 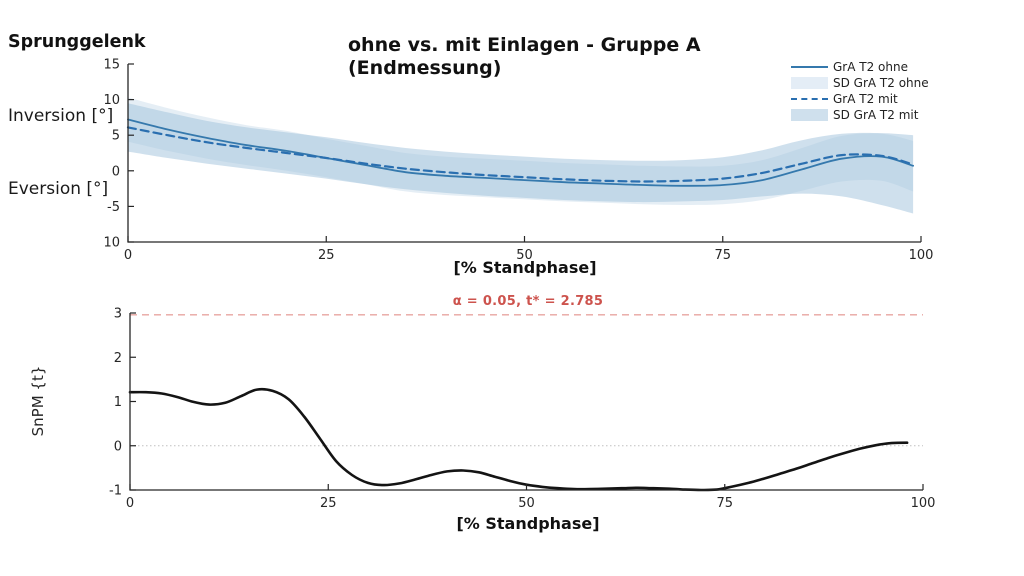 I want to click on eversion-axis-label: Eversion [°], so click(x=58, y=189).